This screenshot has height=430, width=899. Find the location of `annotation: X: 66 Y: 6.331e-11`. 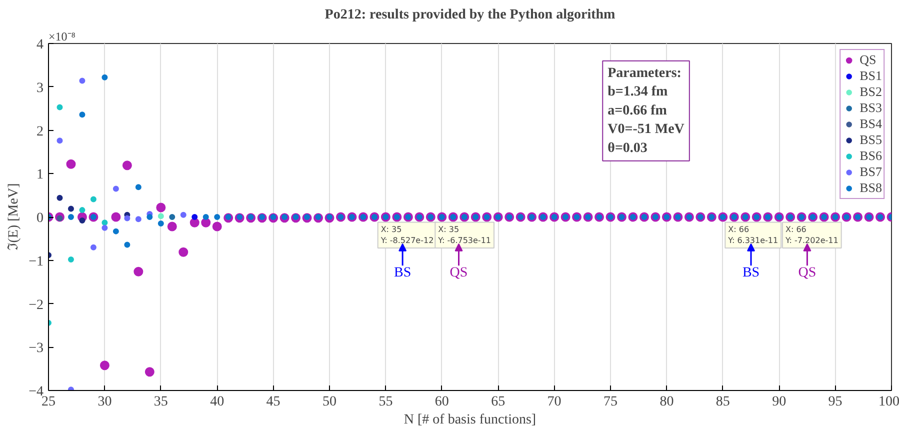

annotation: X: 66 Y: 6.331e-11 is located at coordinates (752, 235).